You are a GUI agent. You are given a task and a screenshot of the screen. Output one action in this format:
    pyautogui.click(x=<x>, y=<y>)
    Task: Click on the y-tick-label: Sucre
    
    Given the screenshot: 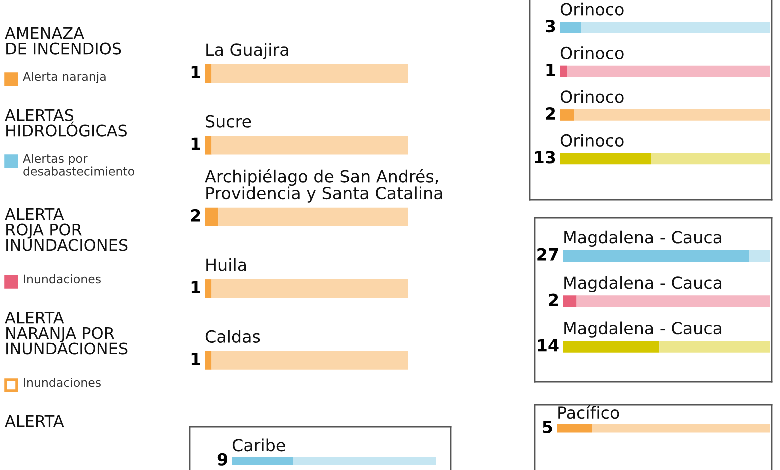 What is the action you would take?
    pyautogui.click(x=229, y=121)
    